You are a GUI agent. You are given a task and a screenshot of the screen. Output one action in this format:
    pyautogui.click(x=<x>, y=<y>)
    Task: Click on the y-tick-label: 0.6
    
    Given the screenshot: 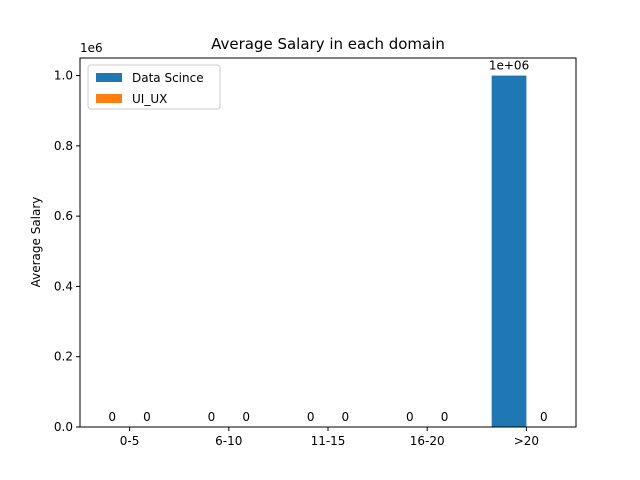 What is the action you would take?
    pyautogui.click(x=63, y=216)
    